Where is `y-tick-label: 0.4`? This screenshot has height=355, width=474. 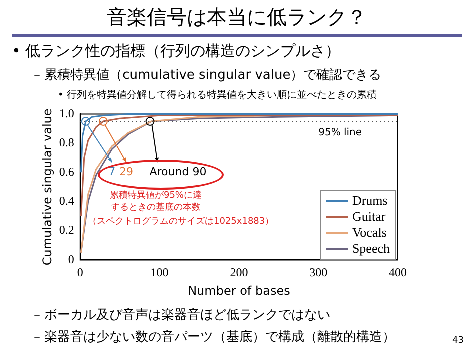 y-tick-label: 0.4 is located at coordinates (66, 201).